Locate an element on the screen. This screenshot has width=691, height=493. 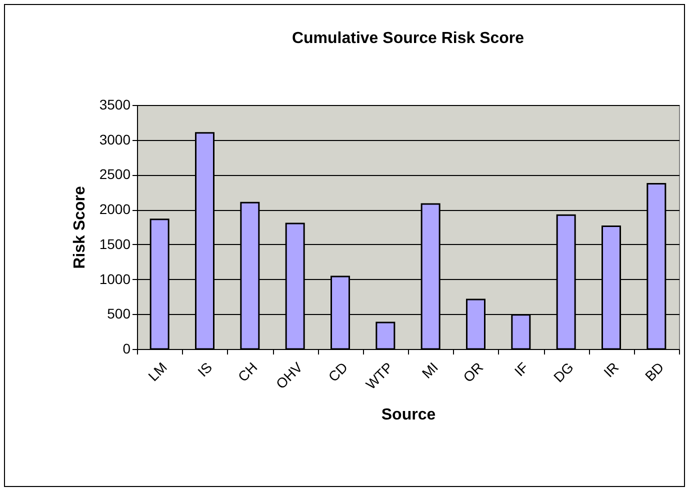
y-tick-label: 1500 is located at coordinates (115, 244).